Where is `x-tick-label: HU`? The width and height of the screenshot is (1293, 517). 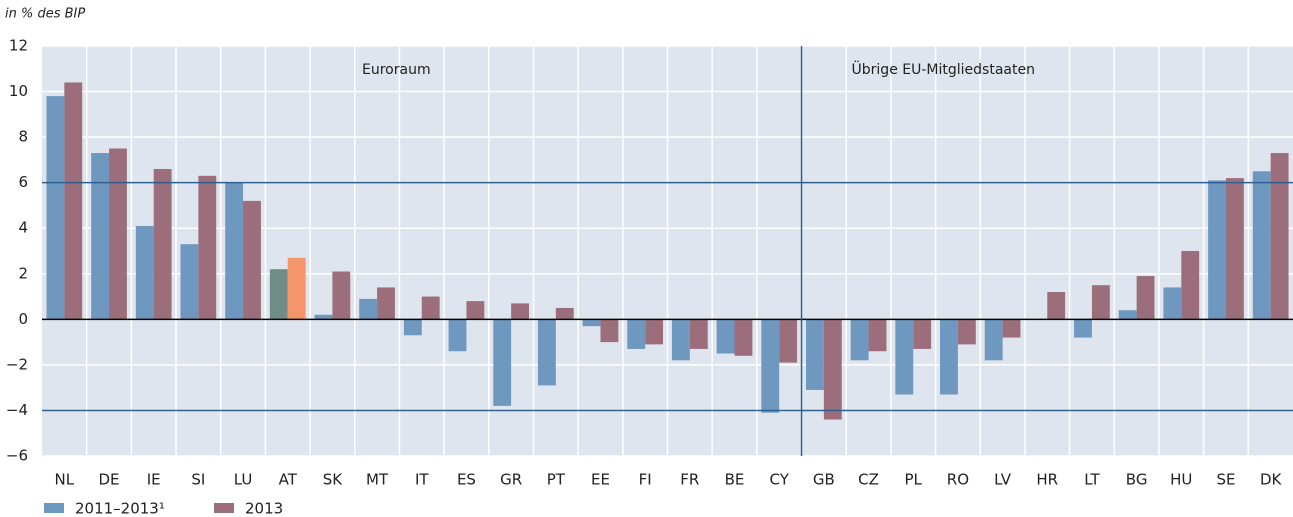 x-tick-label: HU is located at coordinates (1181, 480).